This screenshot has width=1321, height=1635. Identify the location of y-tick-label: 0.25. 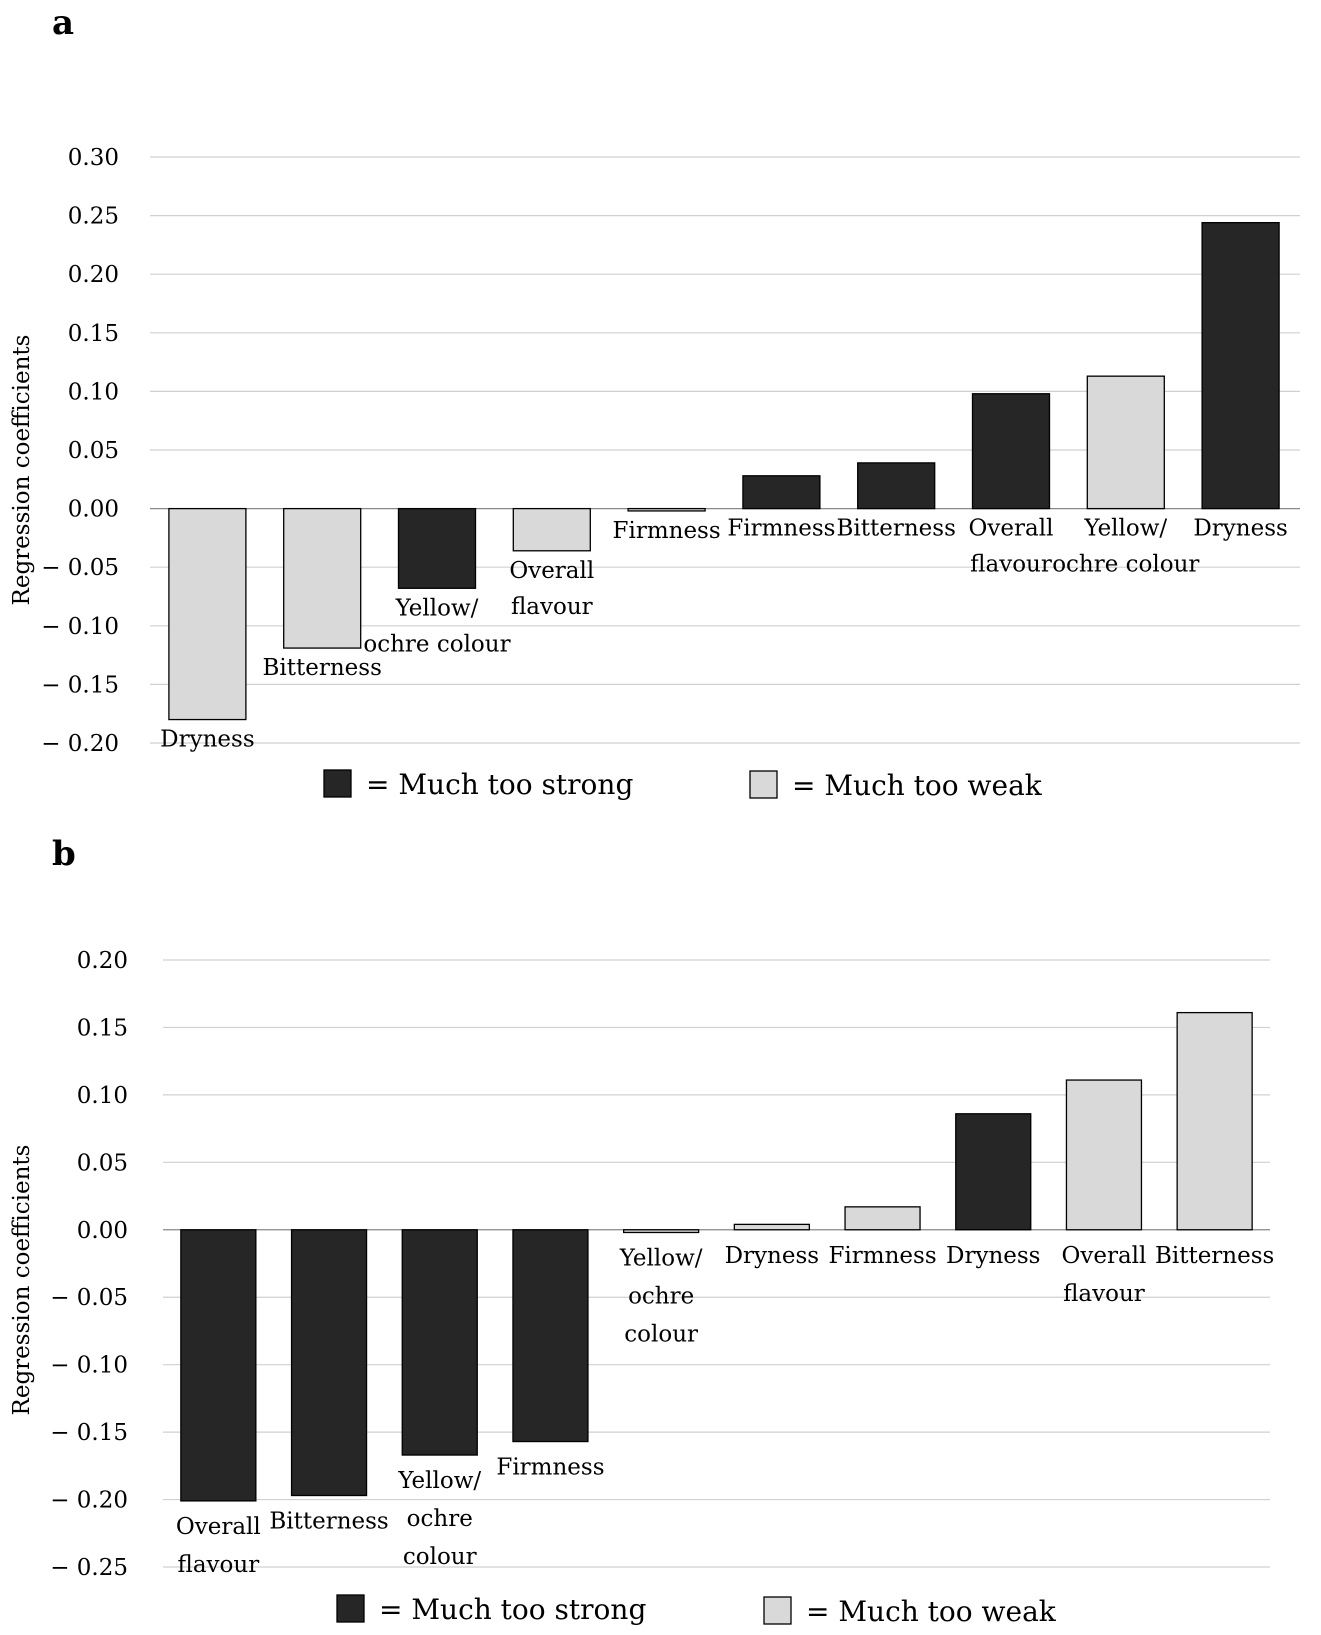
(93, 217).